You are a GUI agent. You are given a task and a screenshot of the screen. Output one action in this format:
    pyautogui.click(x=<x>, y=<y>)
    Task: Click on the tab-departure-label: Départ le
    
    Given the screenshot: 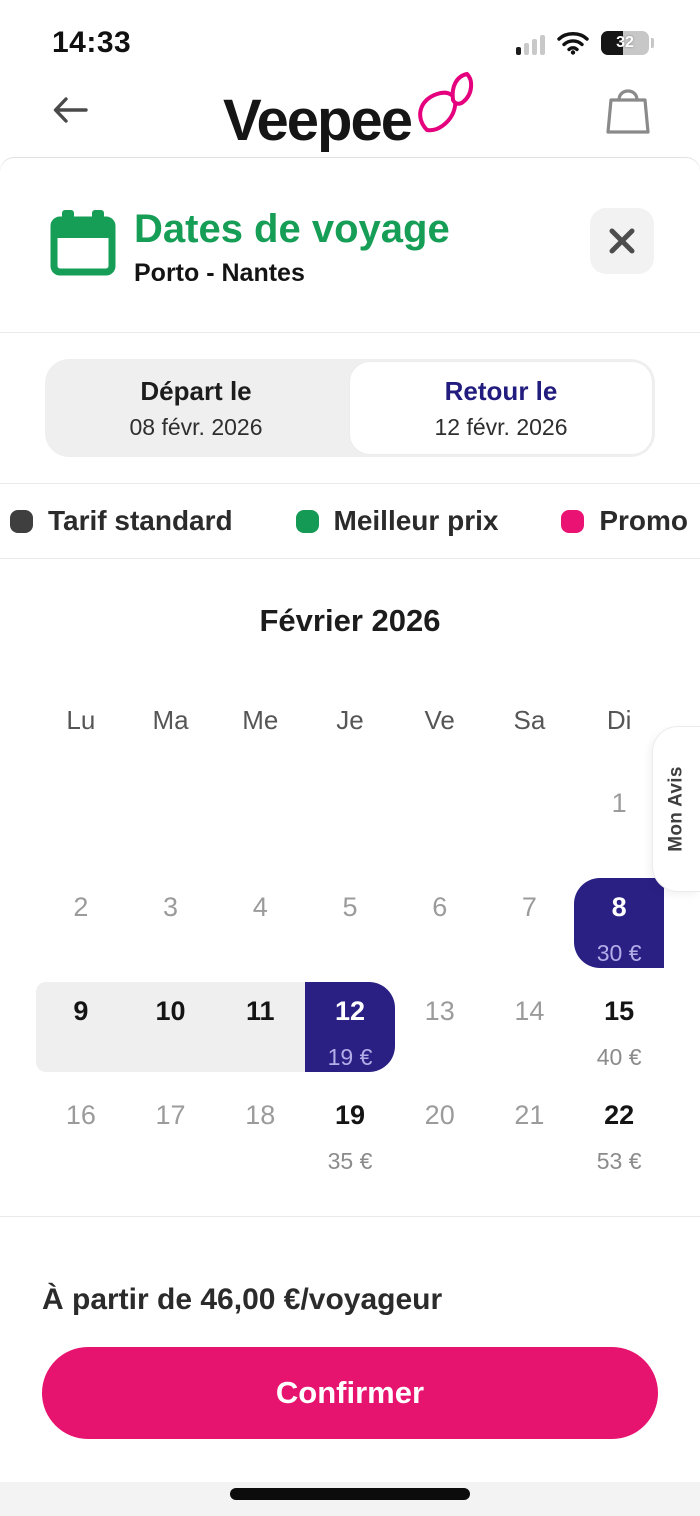 What is the action you would take?
    pyautogui.click(x=196, y=390)
    